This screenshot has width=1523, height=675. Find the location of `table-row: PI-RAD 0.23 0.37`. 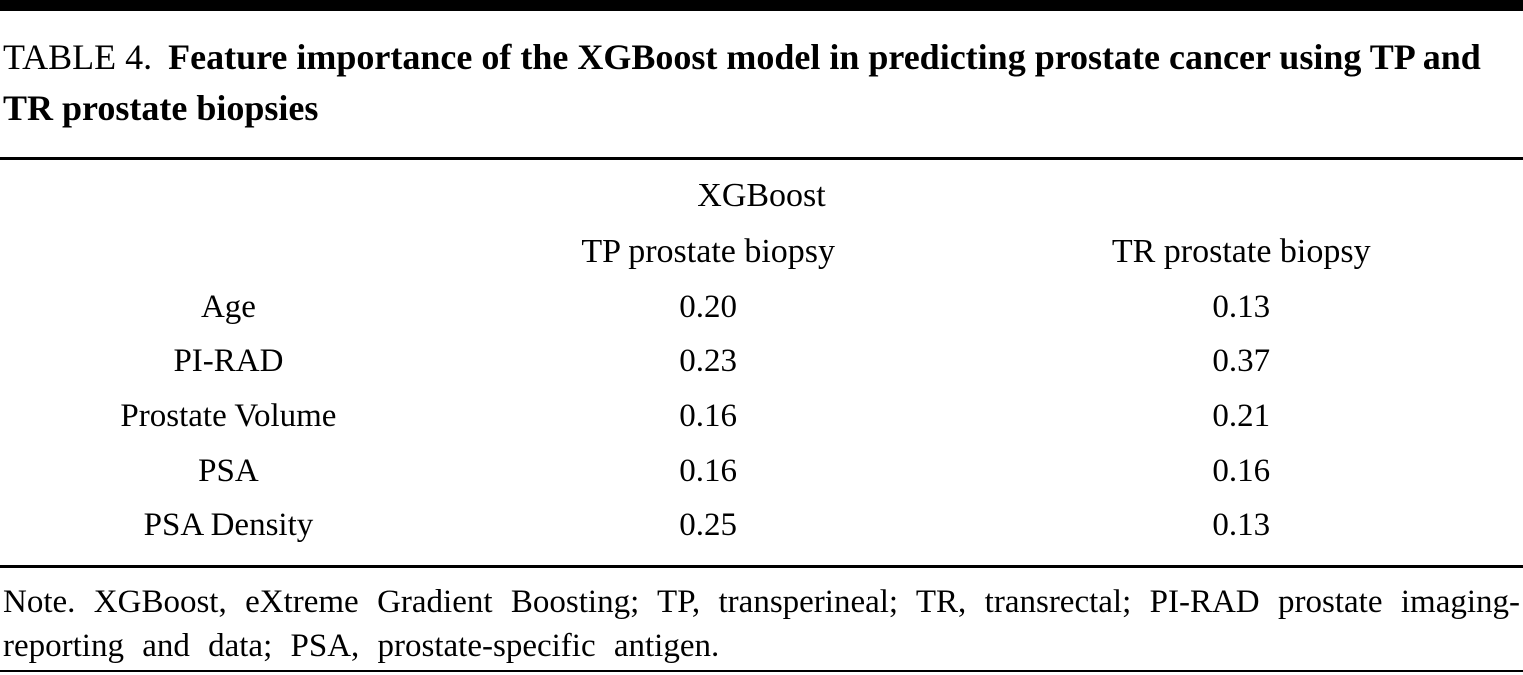

table-row: PI-RAD 0.23 0.37 is located at coordinates (761, 361).